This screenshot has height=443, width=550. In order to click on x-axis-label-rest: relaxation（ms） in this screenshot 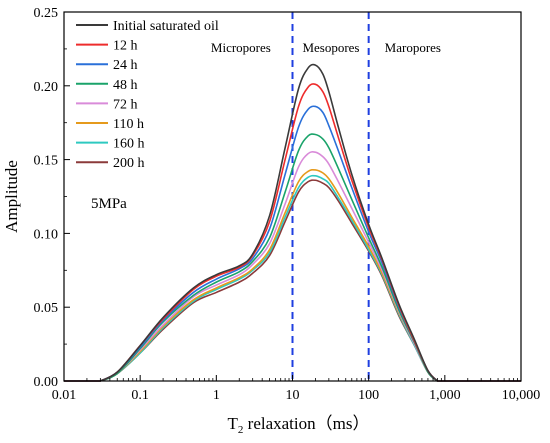, I will do `click(306, 423)`.